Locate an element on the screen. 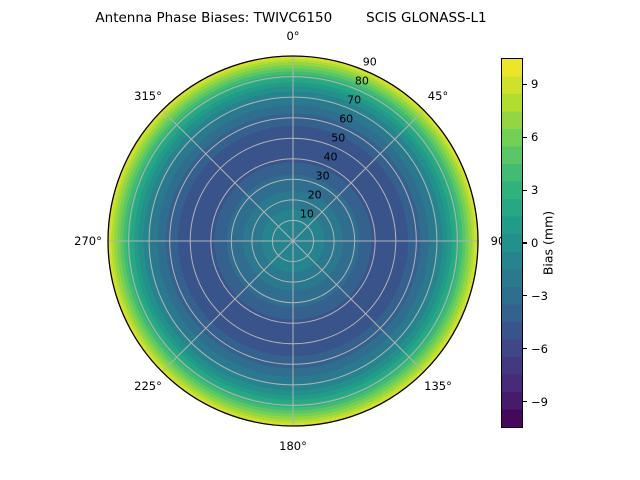 The height and width of the screenshot is (480, 640). chart-title-right: SCIS GLONASS-L1 is located at coordinates (426, 18).